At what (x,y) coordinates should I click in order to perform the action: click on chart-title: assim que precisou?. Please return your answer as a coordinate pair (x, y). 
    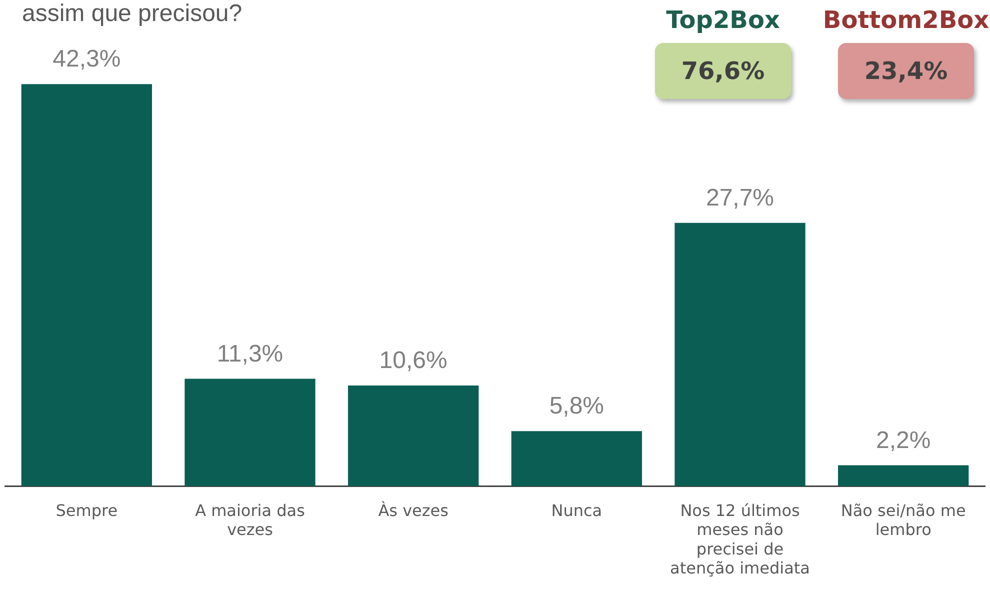
    Looking at the image, I should click on (132, 14).